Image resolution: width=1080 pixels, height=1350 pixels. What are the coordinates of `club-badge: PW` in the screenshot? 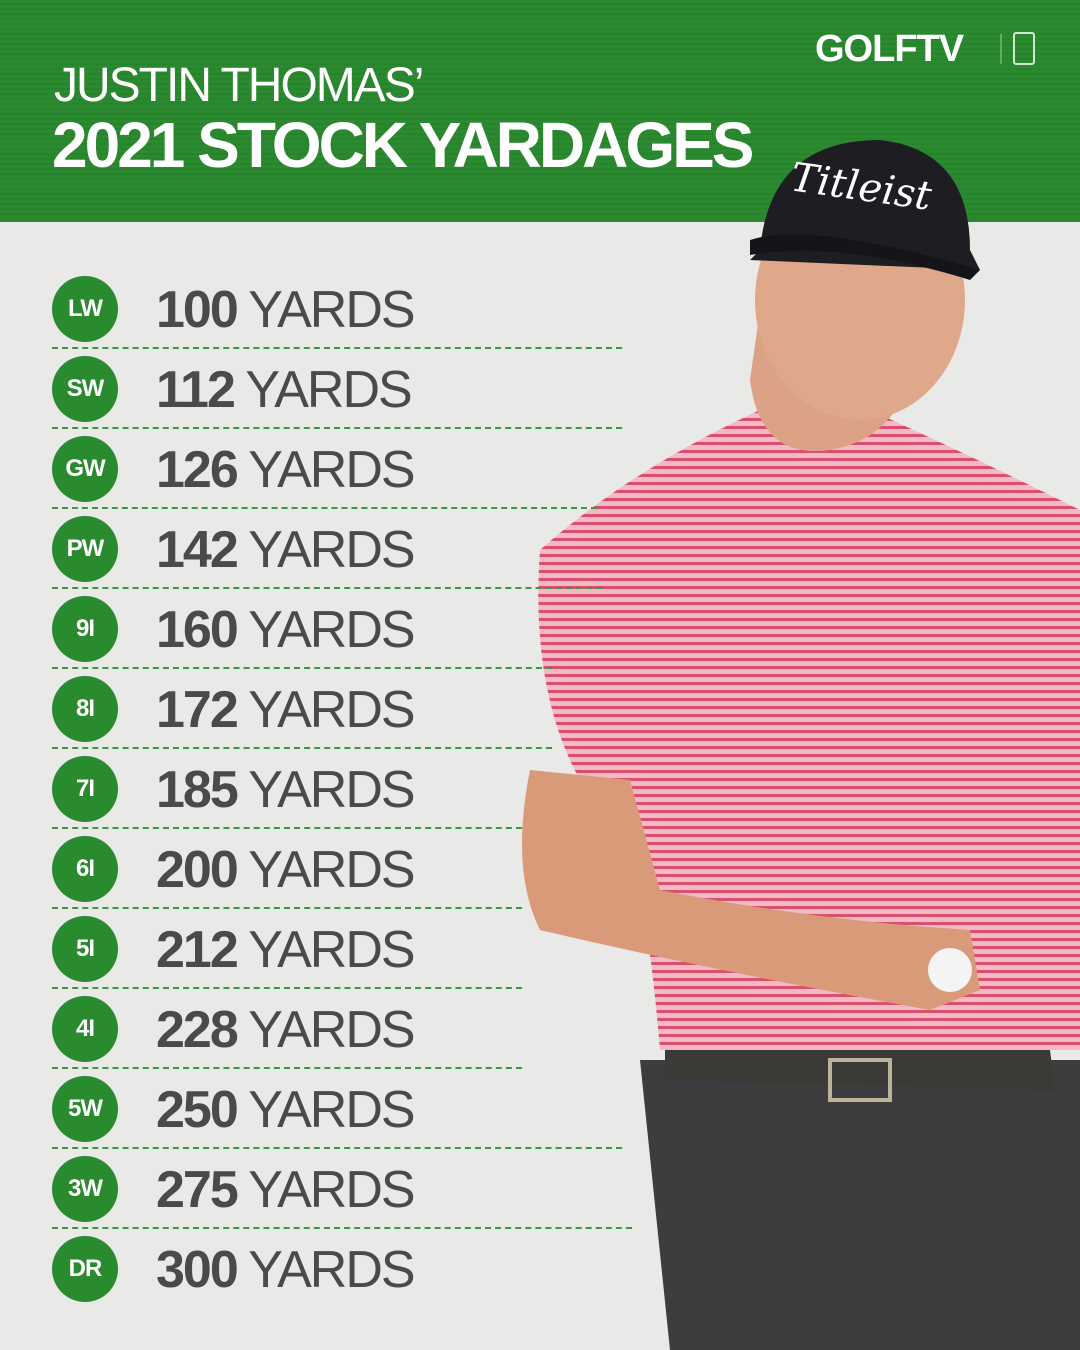 It's located at (85, 549).